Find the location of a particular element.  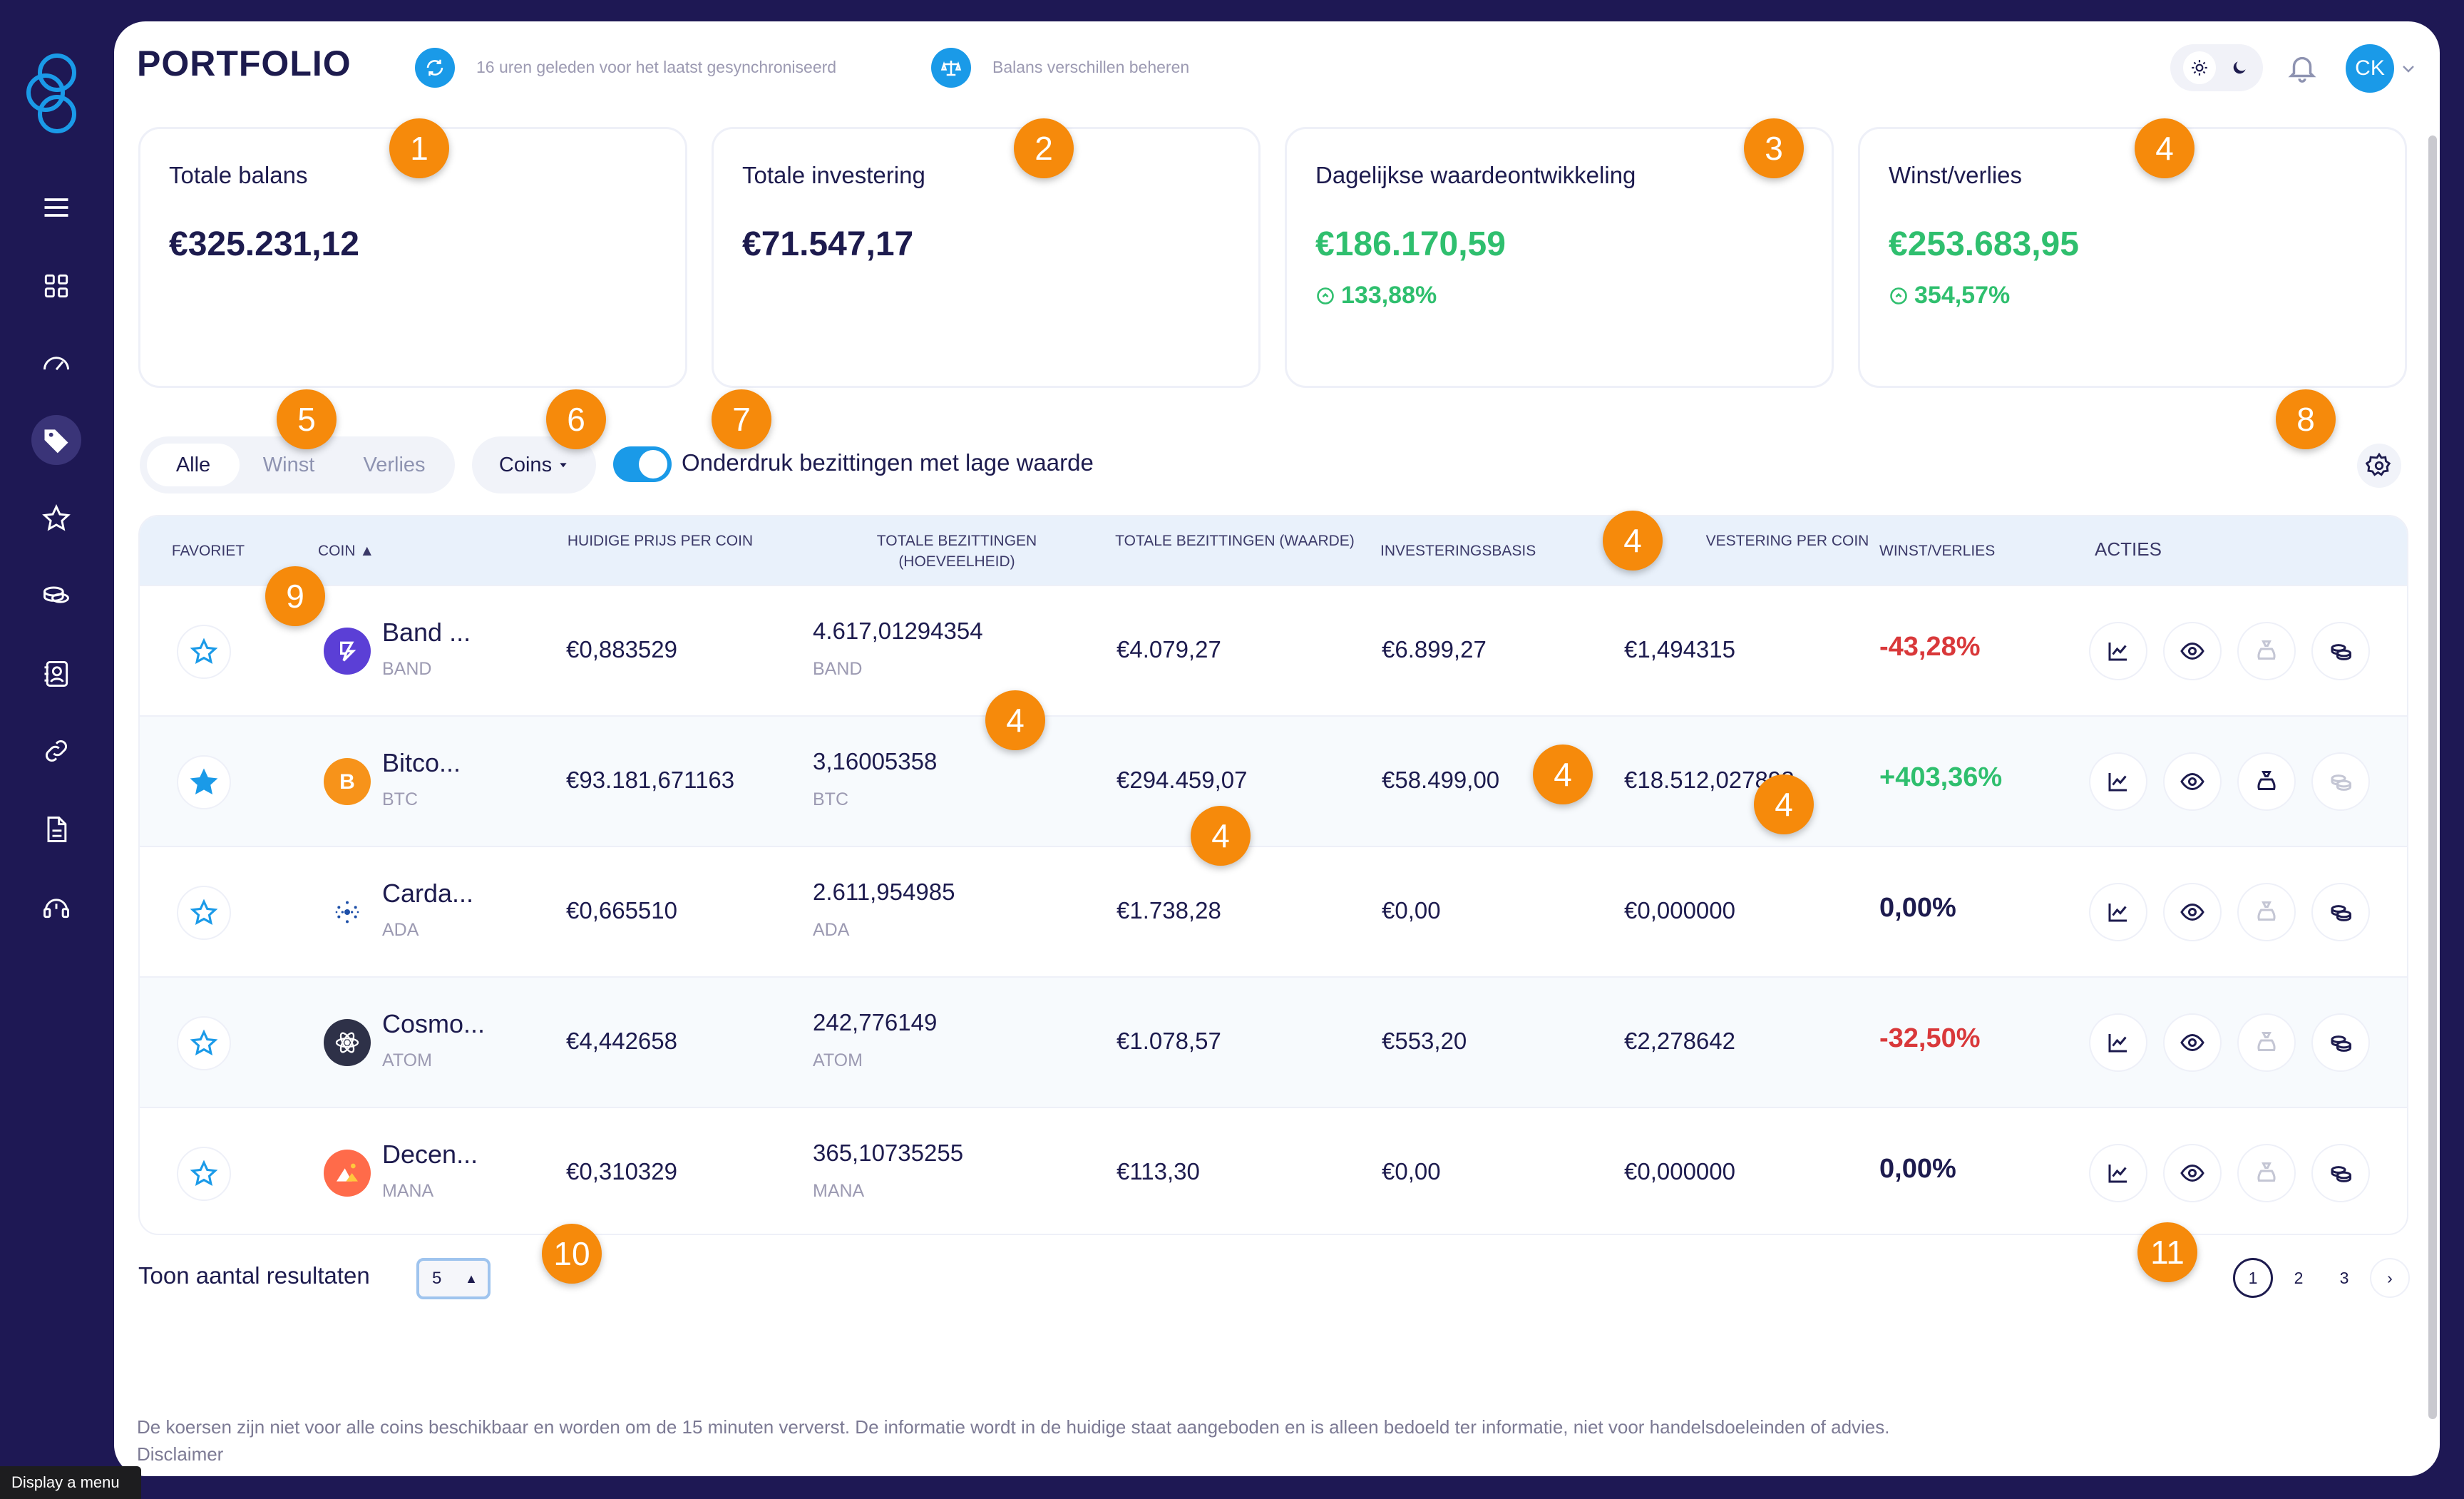

coin-profit-loss: 0,00% is located at coordinates (1917, 1169).